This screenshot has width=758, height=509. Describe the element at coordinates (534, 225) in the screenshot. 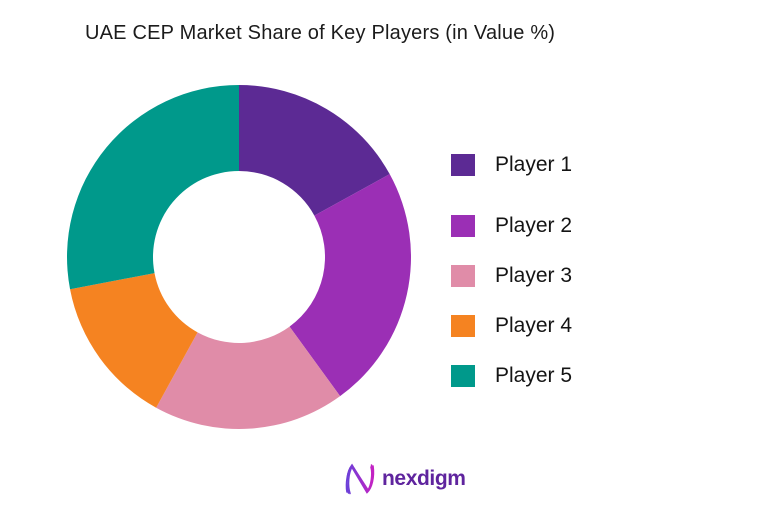

I see `legend-label: Player 2` at that location.